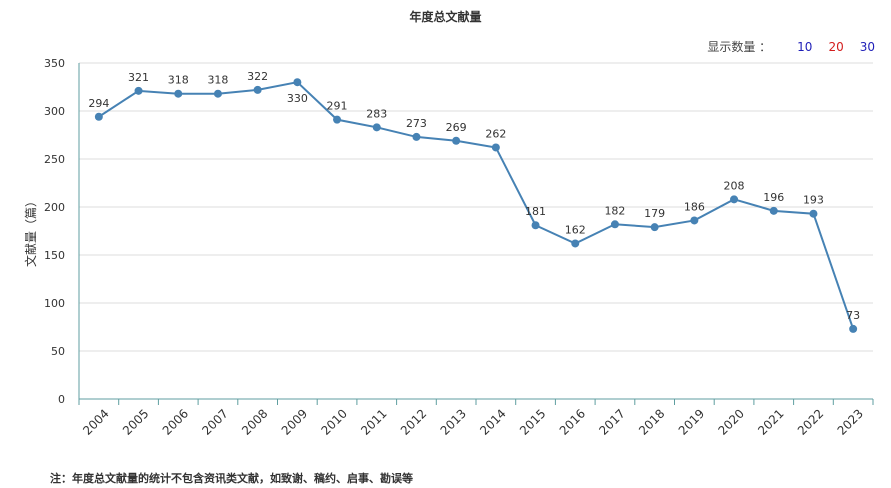  Describe the element at coordinates (373, 421) in the screenshot. I see `x-tick-label: 2011` at that location.